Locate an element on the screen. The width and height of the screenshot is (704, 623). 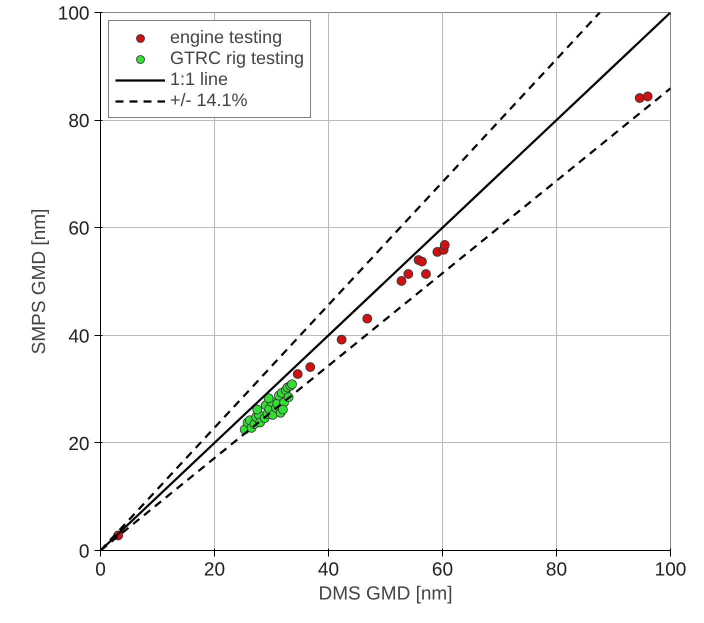
legend-label: 1:1 line is located at coordinates (199, 79).